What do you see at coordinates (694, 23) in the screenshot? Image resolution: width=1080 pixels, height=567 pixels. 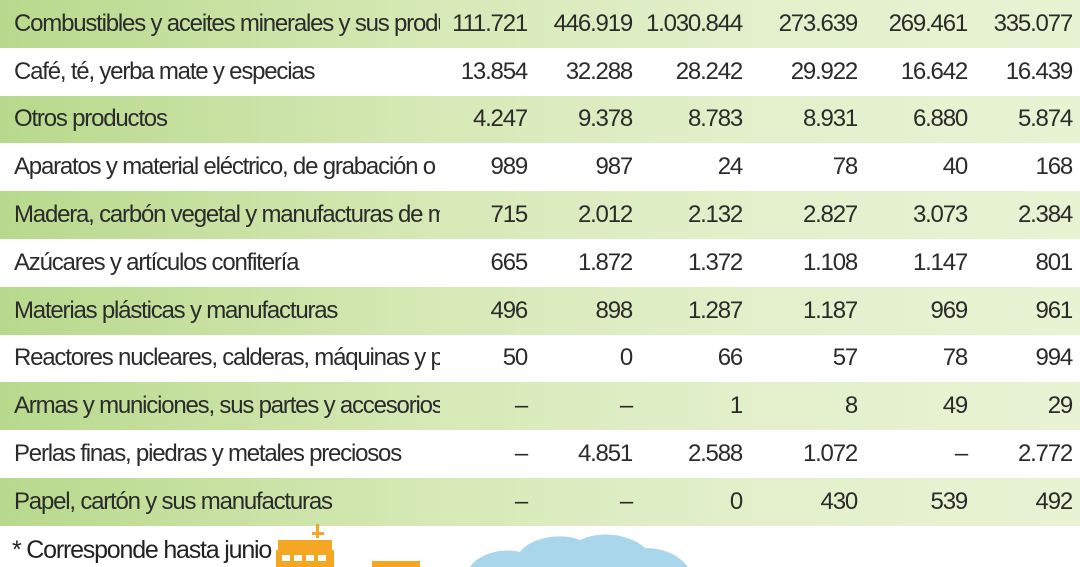 I see `row-value: 1.030.844` at bounding box center [694, 23].